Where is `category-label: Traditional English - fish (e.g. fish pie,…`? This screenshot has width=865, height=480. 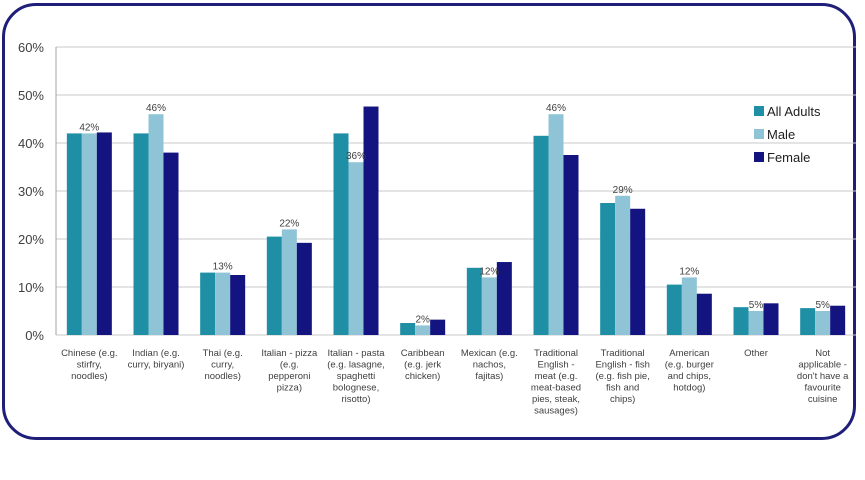
category-label: Traditional English - fish (e.g. fish pie,… is located at coordinates (622, 376).